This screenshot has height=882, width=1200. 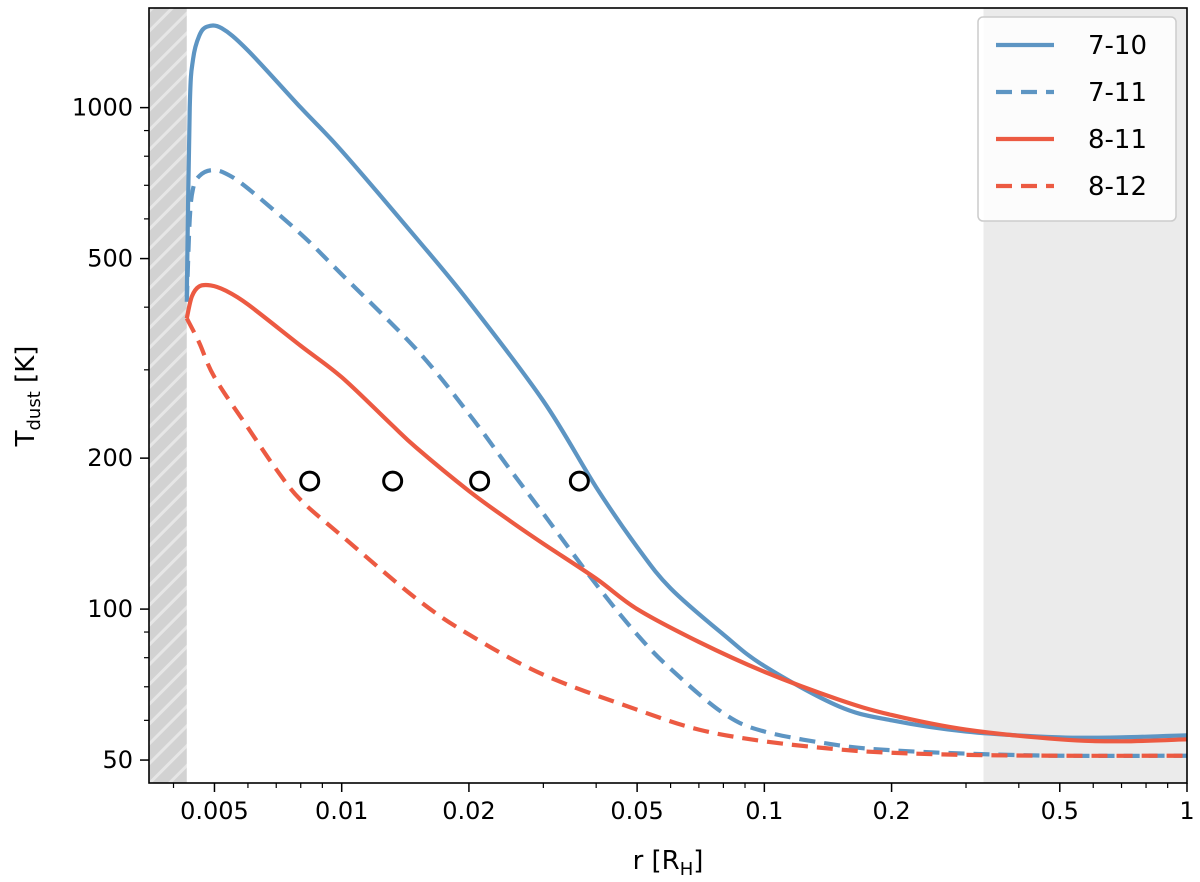 I want to click on y-axis-label: Tdust [K], so click(x=28, y=397).